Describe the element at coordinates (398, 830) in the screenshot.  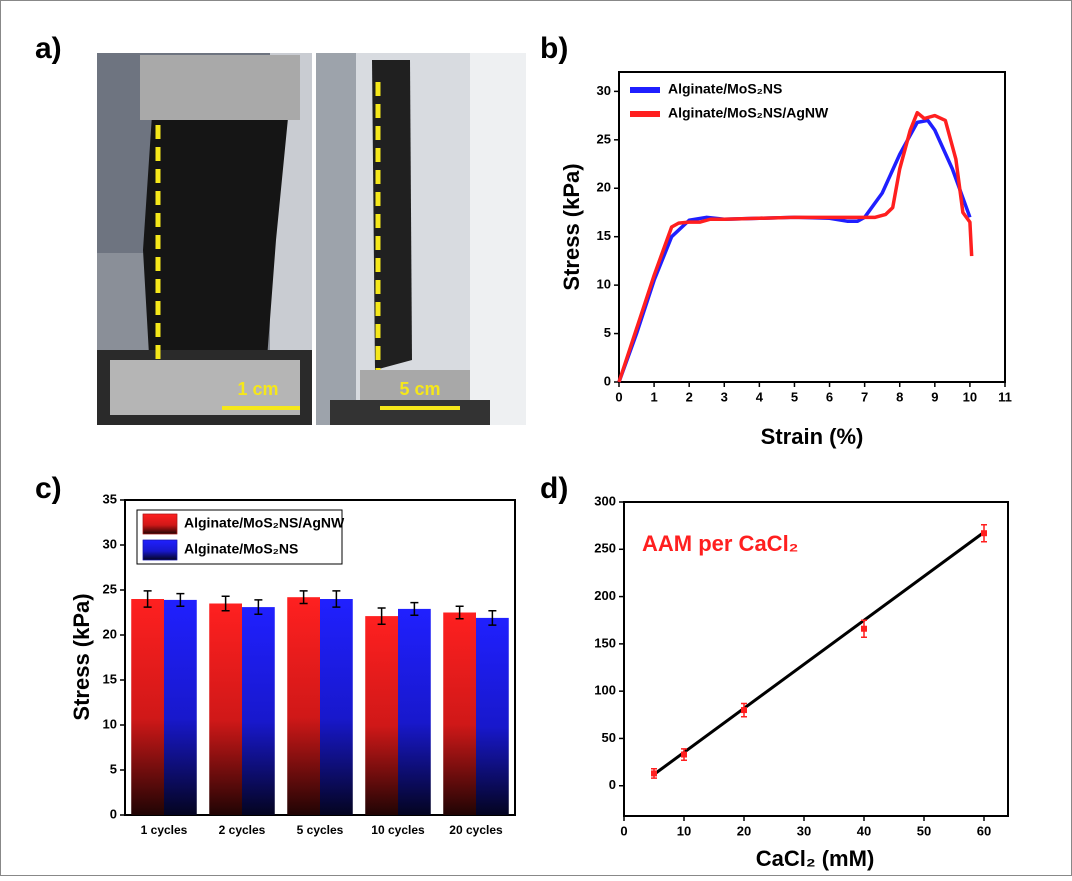
I see `x-tick-label: 10 cycles` at that location.